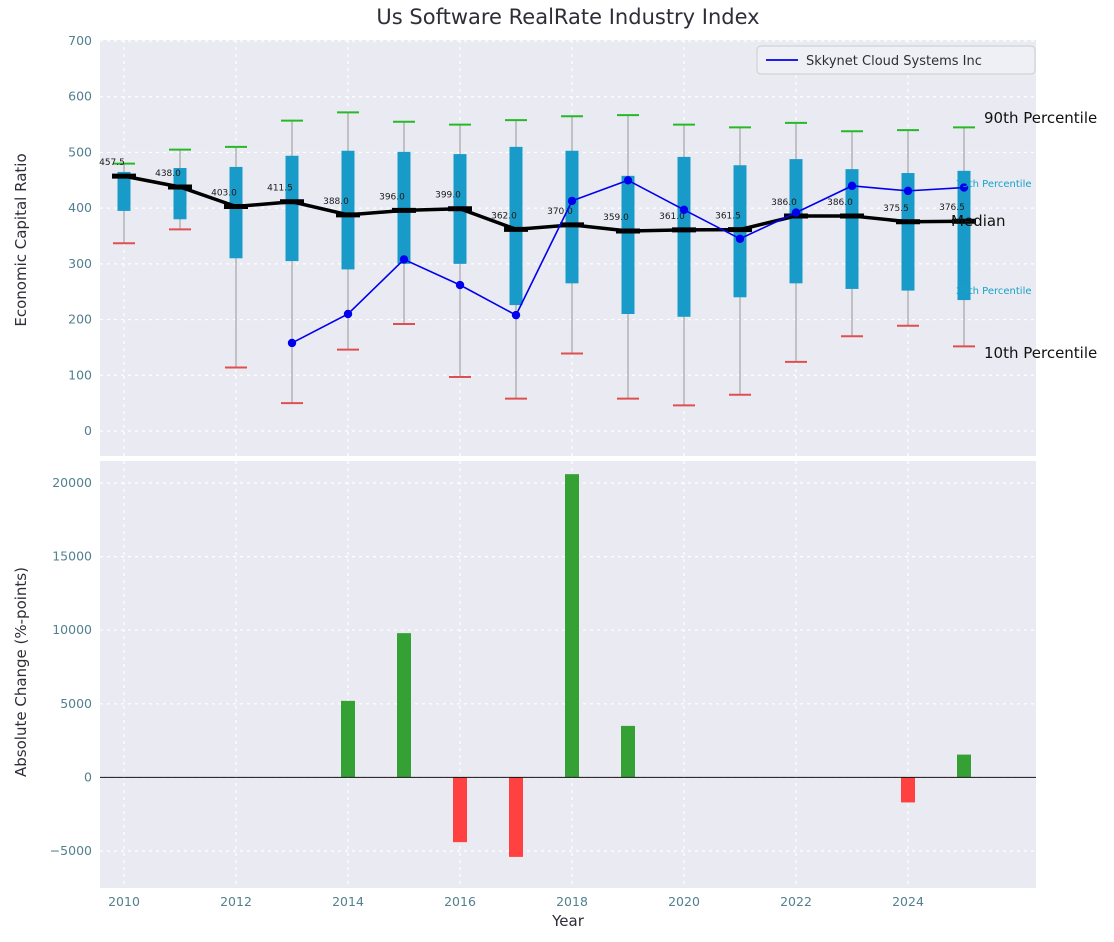  I want to click on bar-2017, so click(516, 817).